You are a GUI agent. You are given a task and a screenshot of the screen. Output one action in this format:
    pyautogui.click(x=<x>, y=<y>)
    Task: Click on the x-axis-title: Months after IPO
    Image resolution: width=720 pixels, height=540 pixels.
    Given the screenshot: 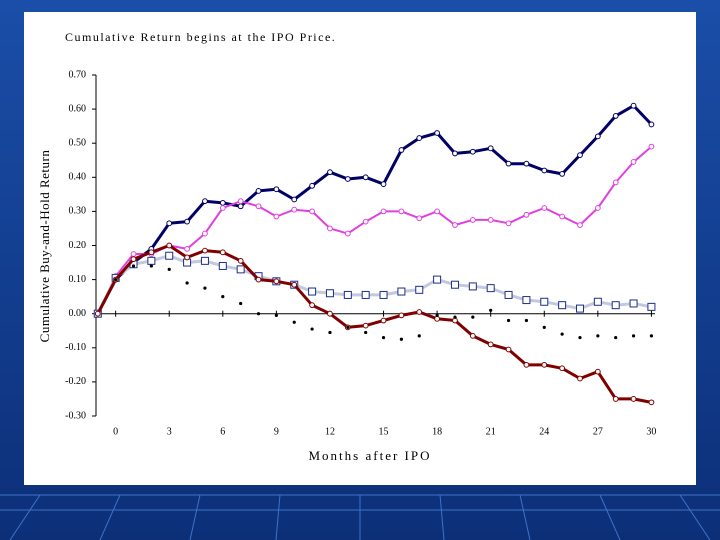 What is the action you would take?
    pyautogui.click(x=370, y=455)
    